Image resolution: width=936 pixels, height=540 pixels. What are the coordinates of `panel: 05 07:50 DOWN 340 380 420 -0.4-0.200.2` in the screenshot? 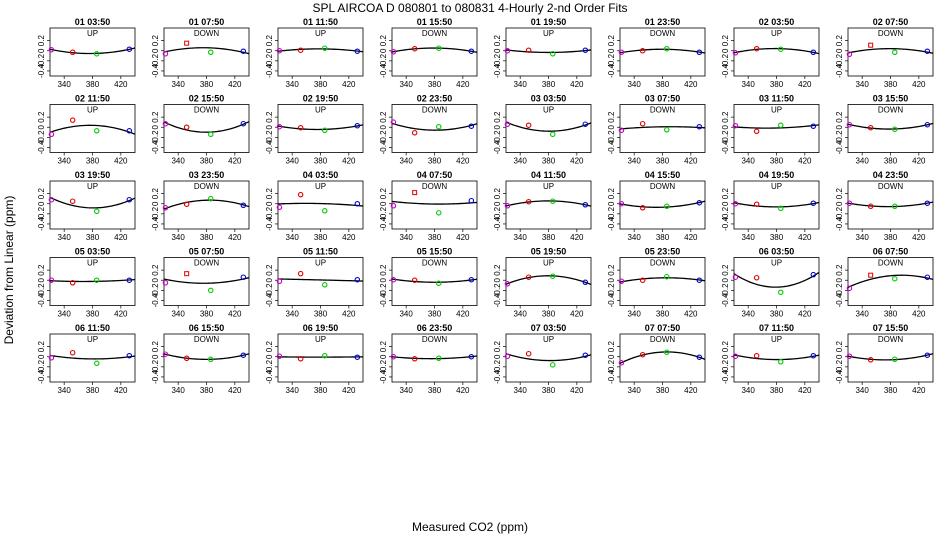 It's located at (200, 283).